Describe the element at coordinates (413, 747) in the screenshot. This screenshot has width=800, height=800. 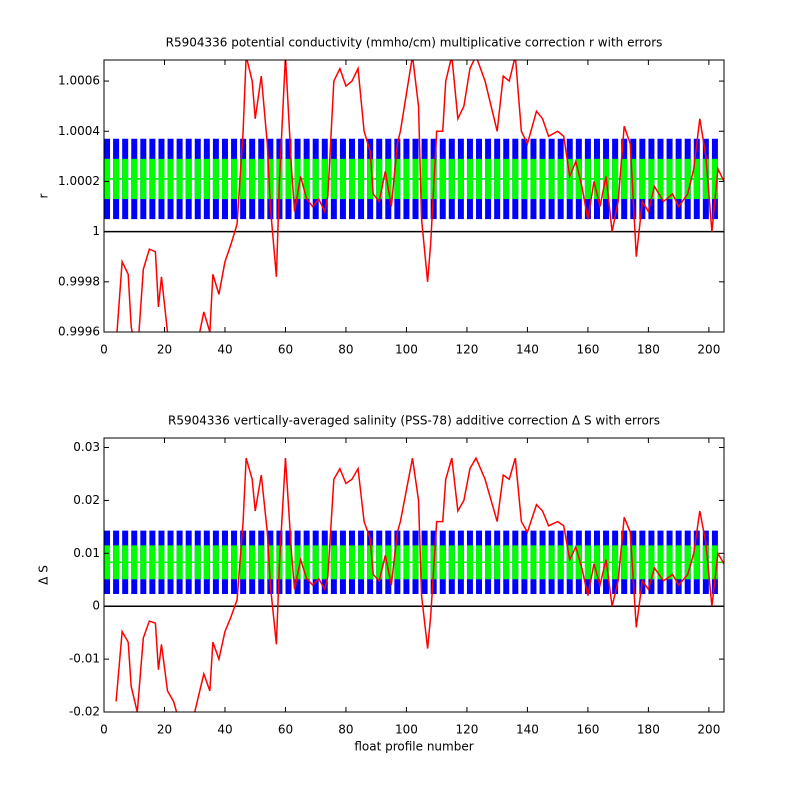
I see `x-axis-label: float profile number` at that location.